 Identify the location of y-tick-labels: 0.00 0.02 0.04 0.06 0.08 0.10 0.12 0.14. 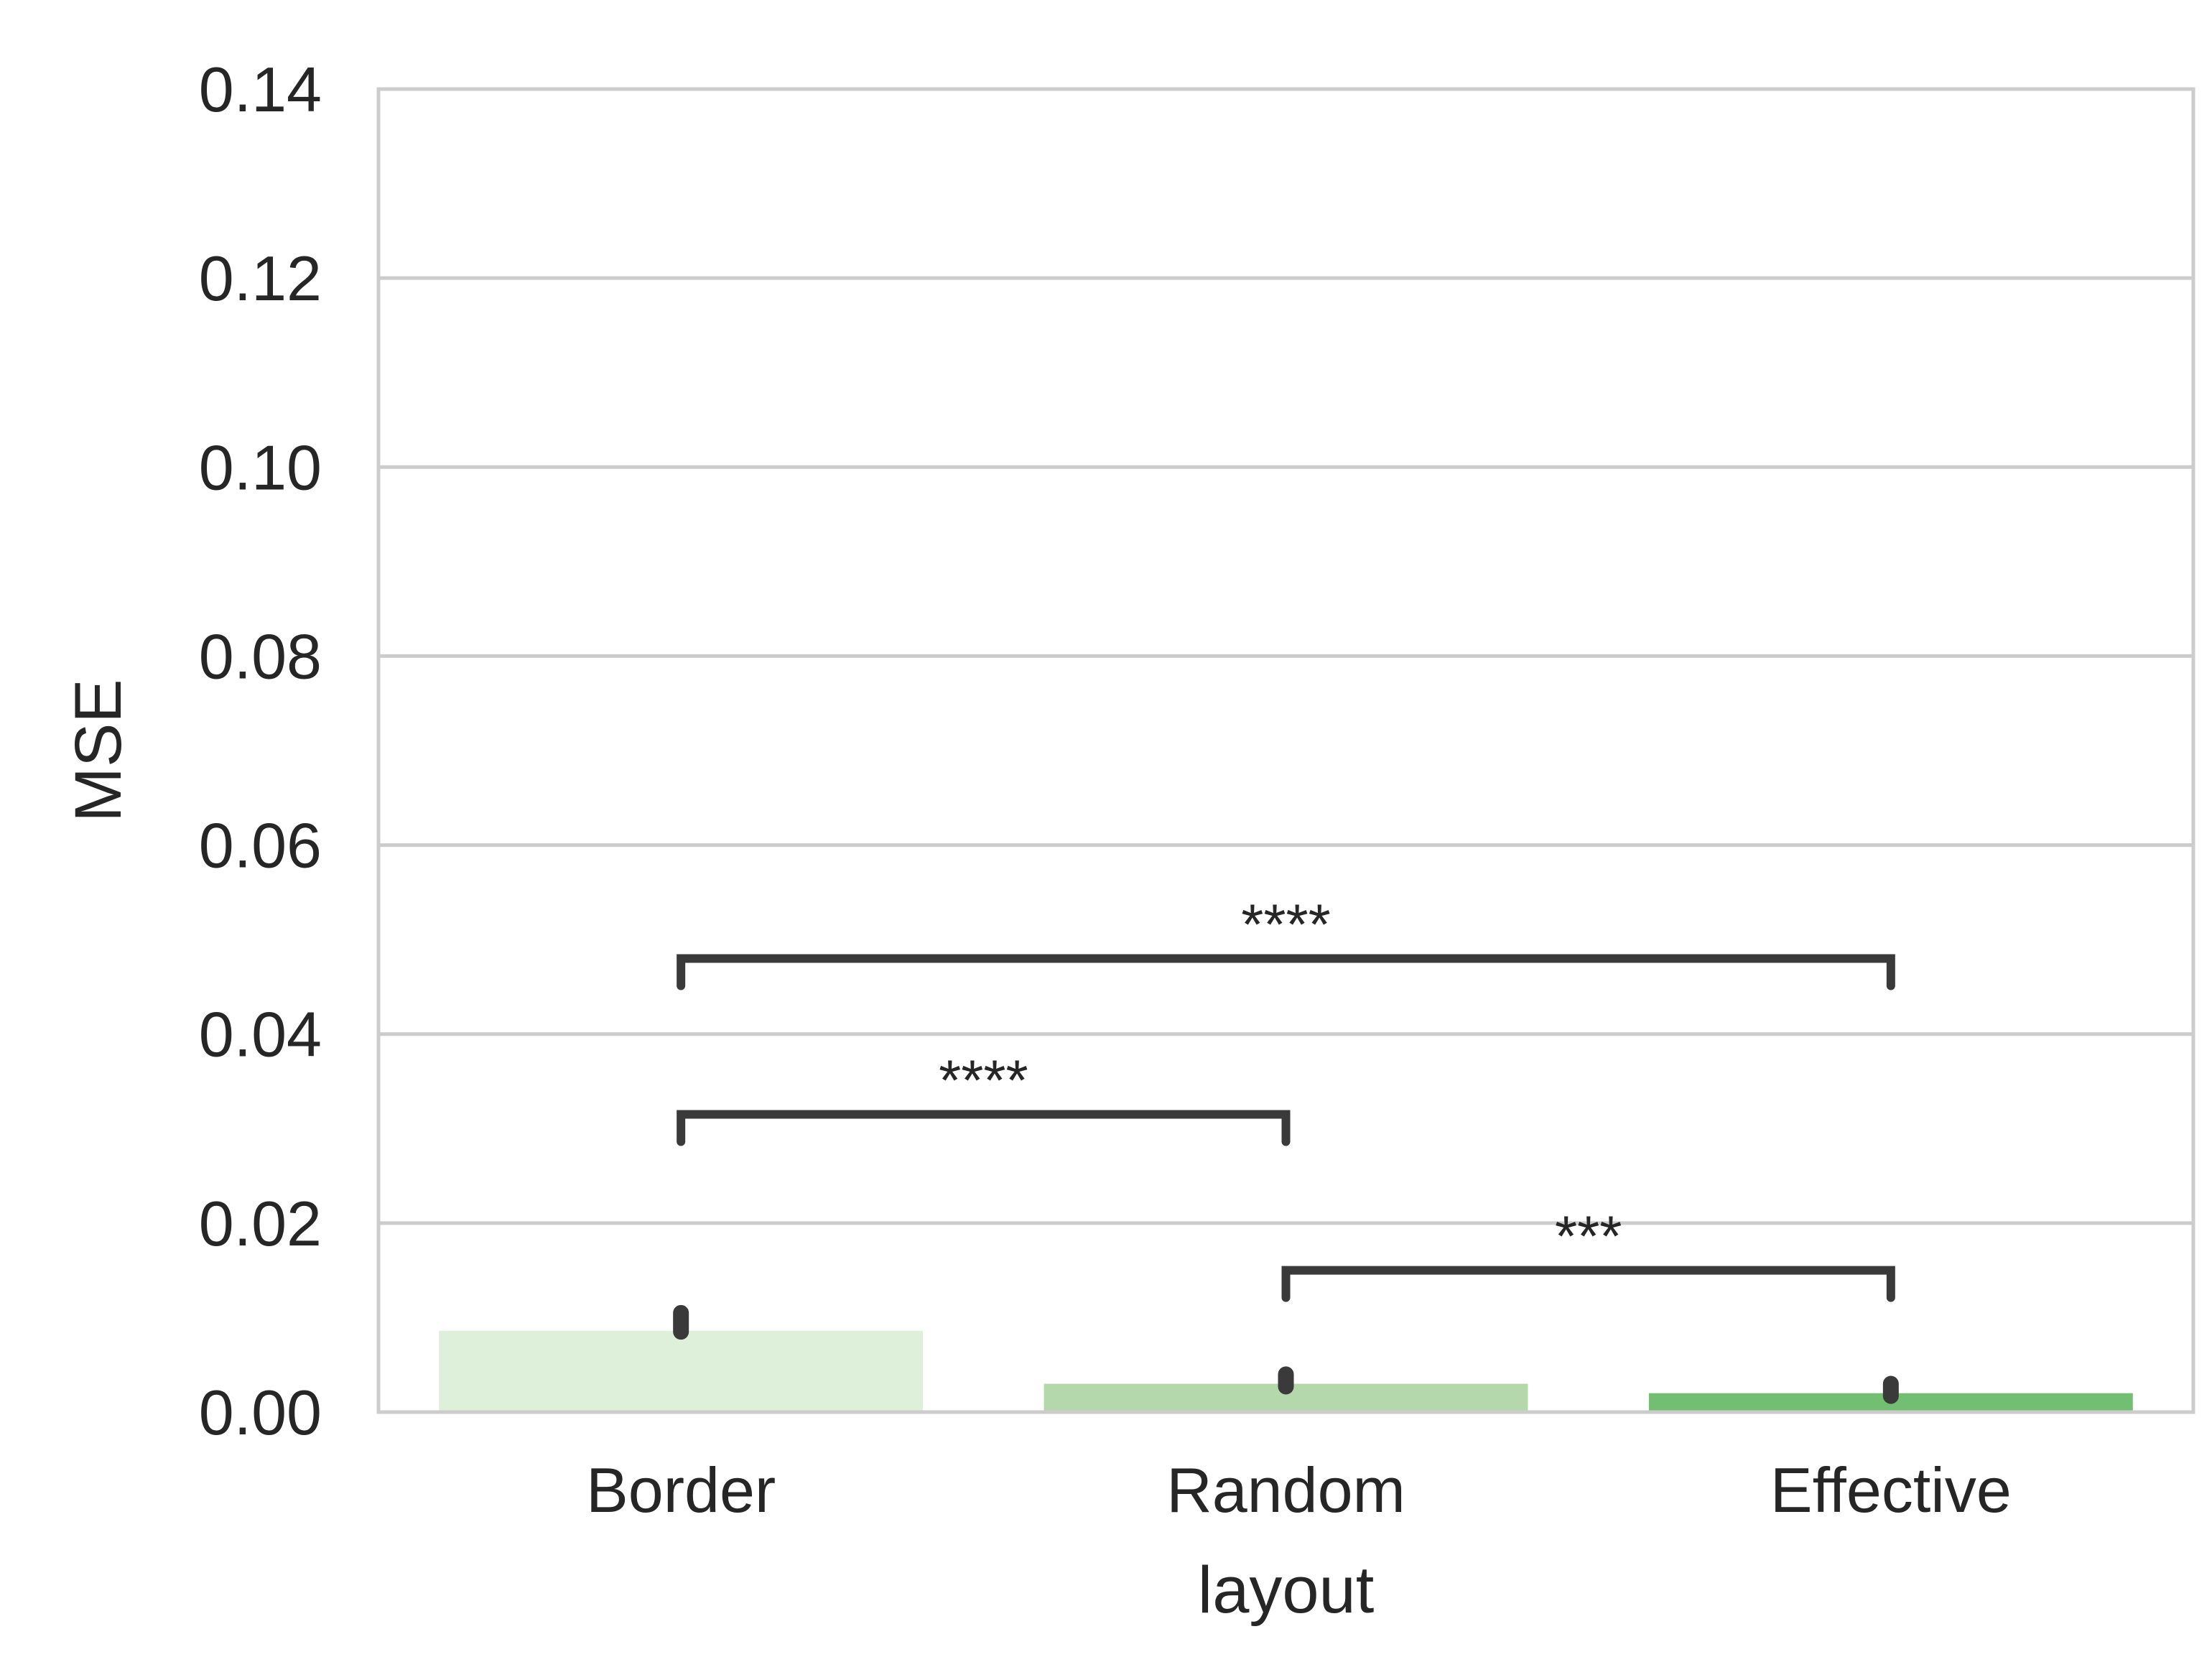
(260, 751).